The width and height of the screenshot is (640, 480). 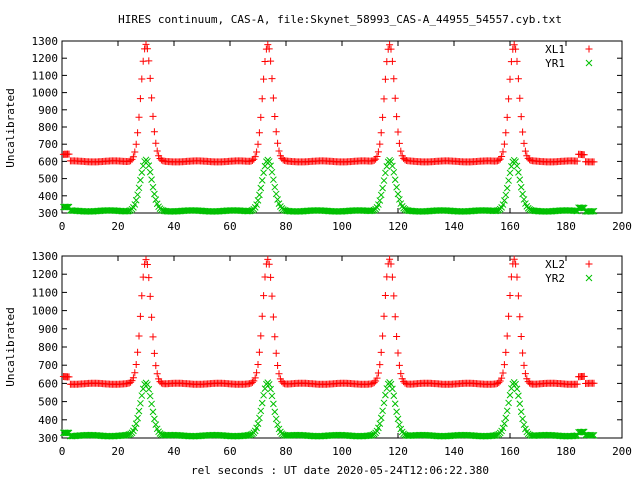 I want to click on top-x-tick-label: 120, so click(x=398, y=226).